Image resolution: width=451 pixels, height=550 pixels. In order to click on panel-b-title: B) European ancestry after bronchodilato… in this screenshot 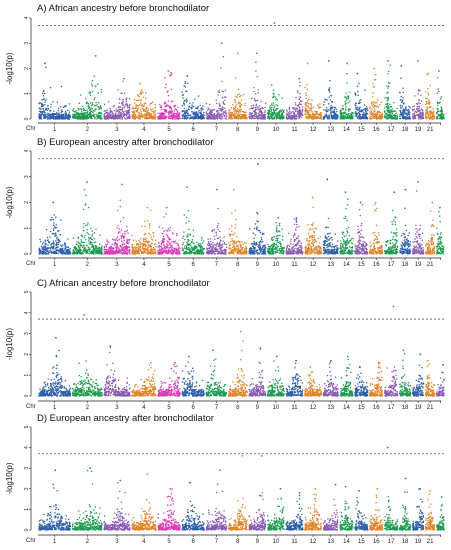, I will do `click(125, 142)`.